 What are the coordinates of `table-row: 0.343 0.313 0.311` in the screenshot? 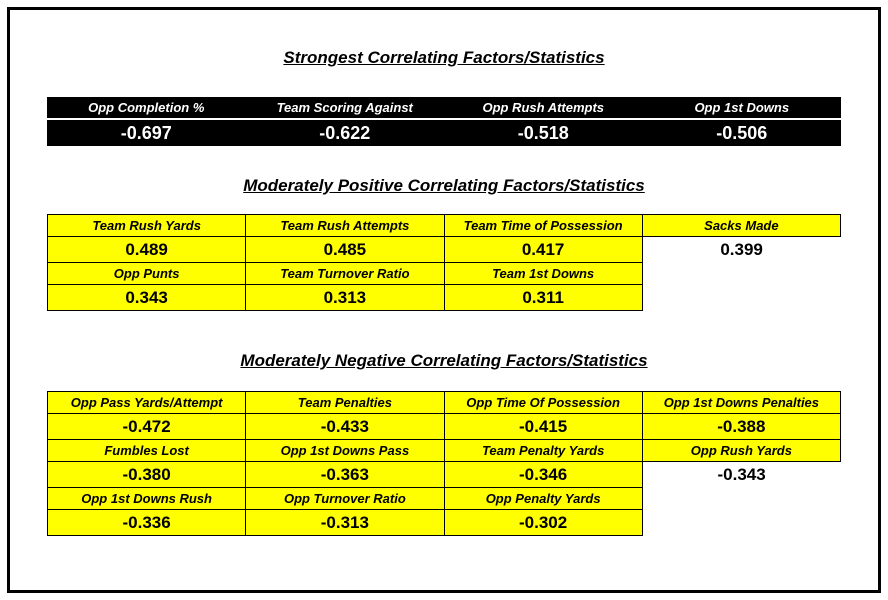 It's located at (443, 297).